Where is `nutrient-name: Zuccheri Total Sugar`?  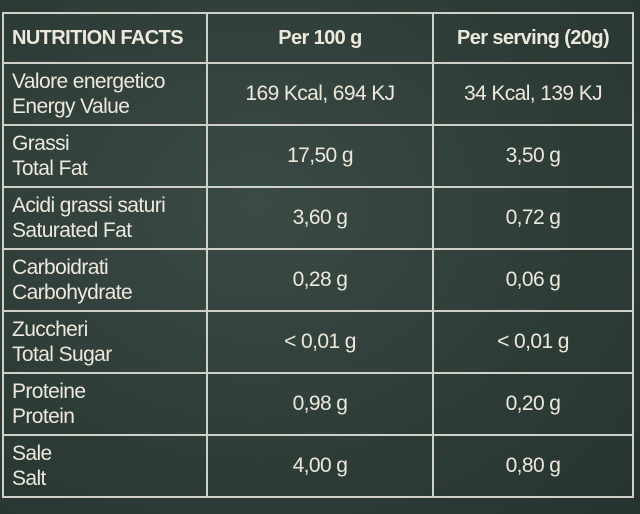
nutrient-name: Zuccheri Total Sugar is located at coordinates (105, 342).